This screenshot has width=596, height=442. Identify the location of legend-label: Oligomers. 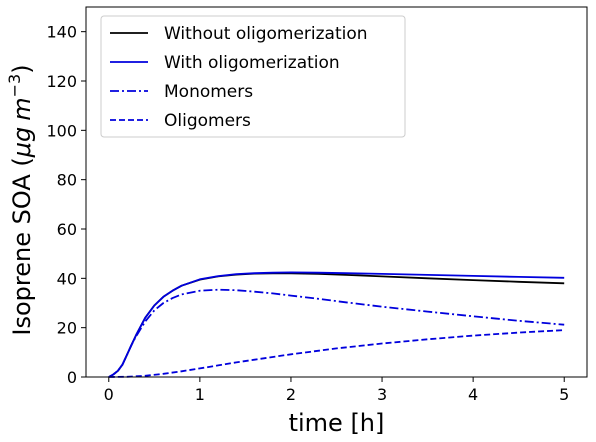
(207, 121).